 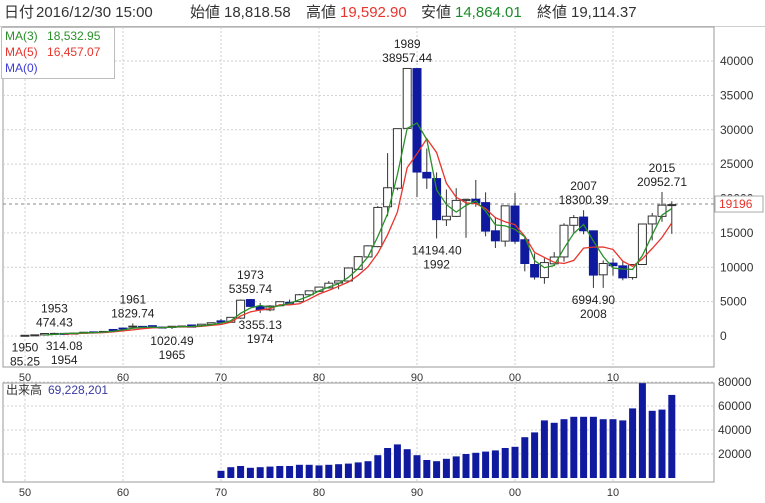 I want to click on vol-tick-label: 20000, so click(x=735, y=454).